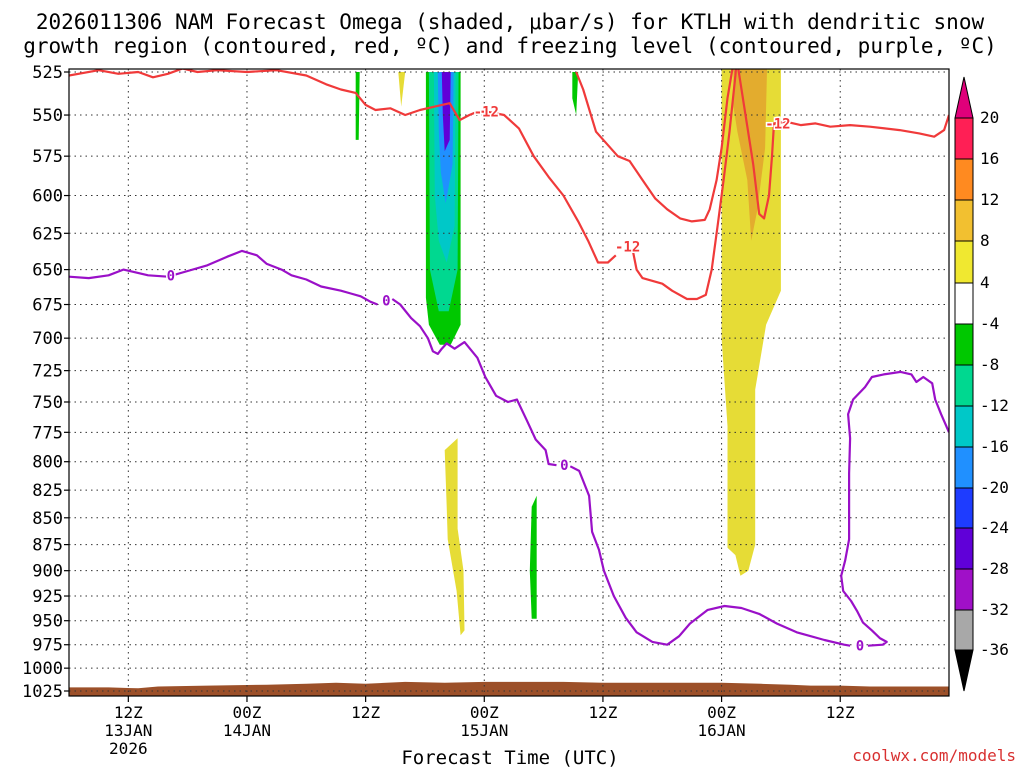 The width and height of the screenshot is (1024, 768). I want to click on x-tick-label: 14JAN, so click(247, 730).